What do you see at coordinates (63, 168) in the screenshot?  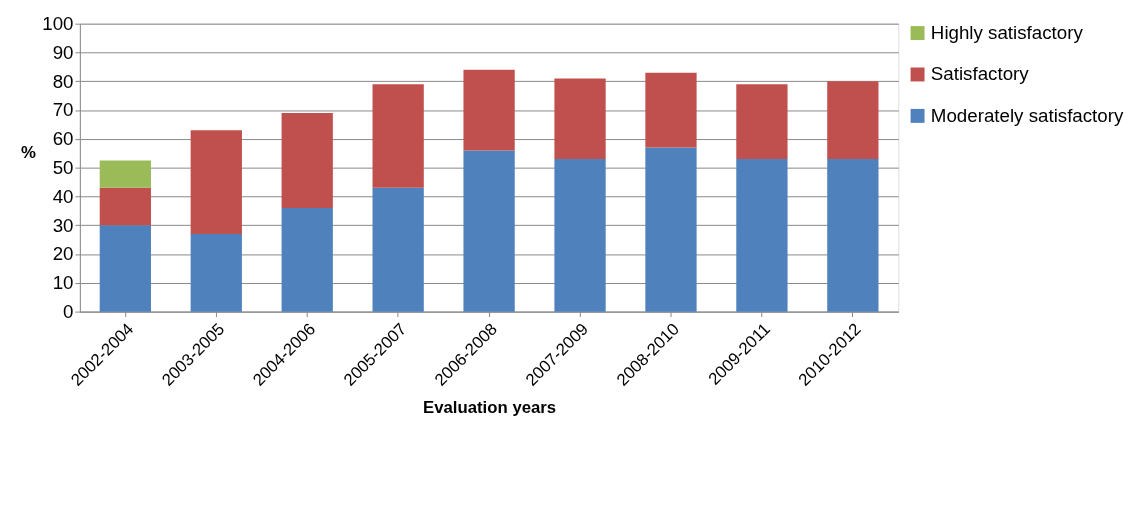 I see `y-tick-label: 50` at bounding box center [63, 168].